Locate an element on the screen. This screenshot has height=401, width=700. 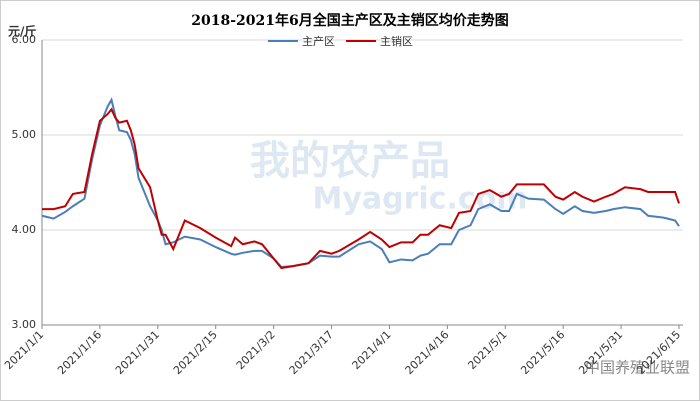
y-tick-label: 4.00 is located at coordinates (24, 229).